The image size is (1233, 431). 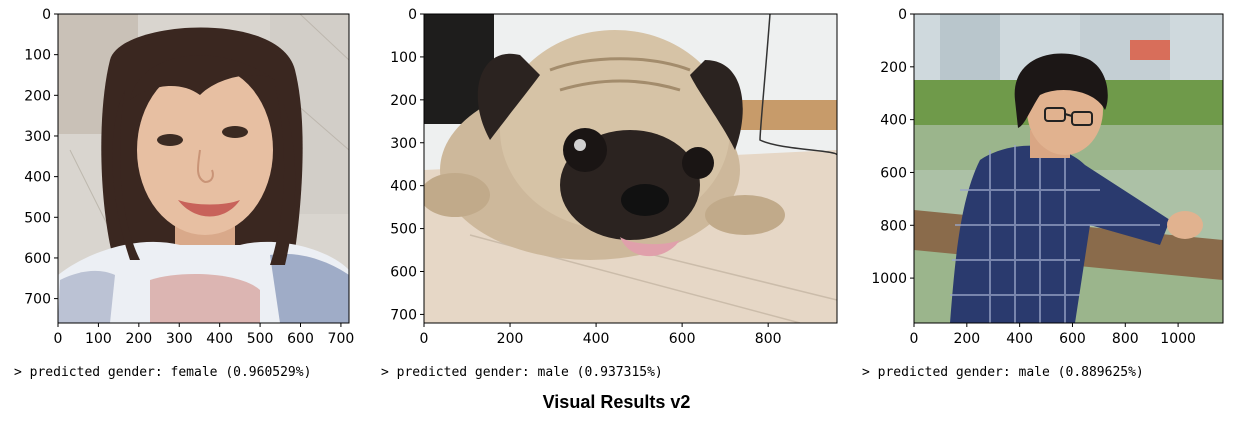 I want to click on panel-2-ytick-label: 100, so click(x=403, y=58).